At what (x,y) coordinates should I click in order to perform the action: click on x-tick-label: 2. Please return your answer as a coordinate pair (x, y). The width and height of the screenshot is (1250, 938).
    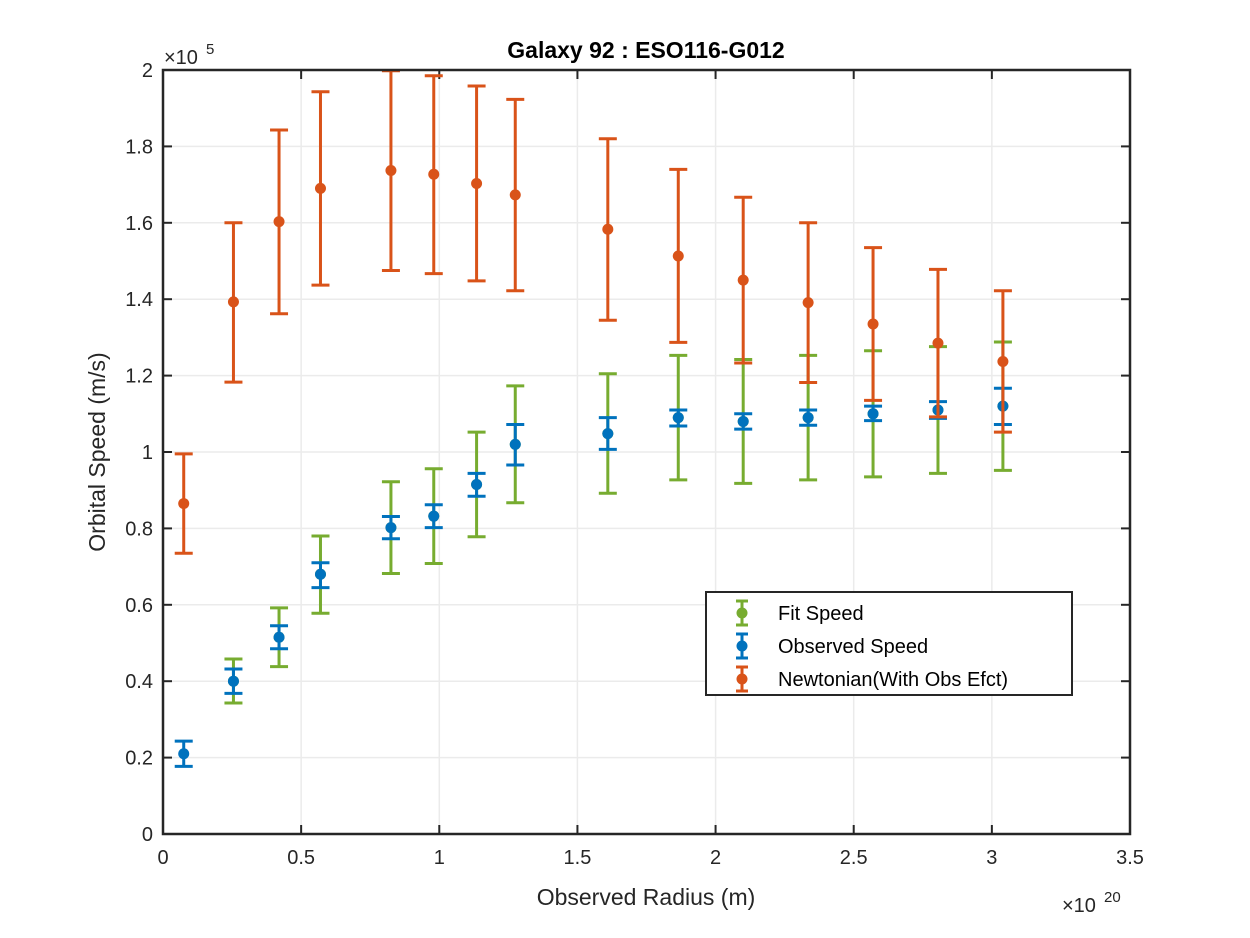
    Looking at the image, I should click on (715, 858).